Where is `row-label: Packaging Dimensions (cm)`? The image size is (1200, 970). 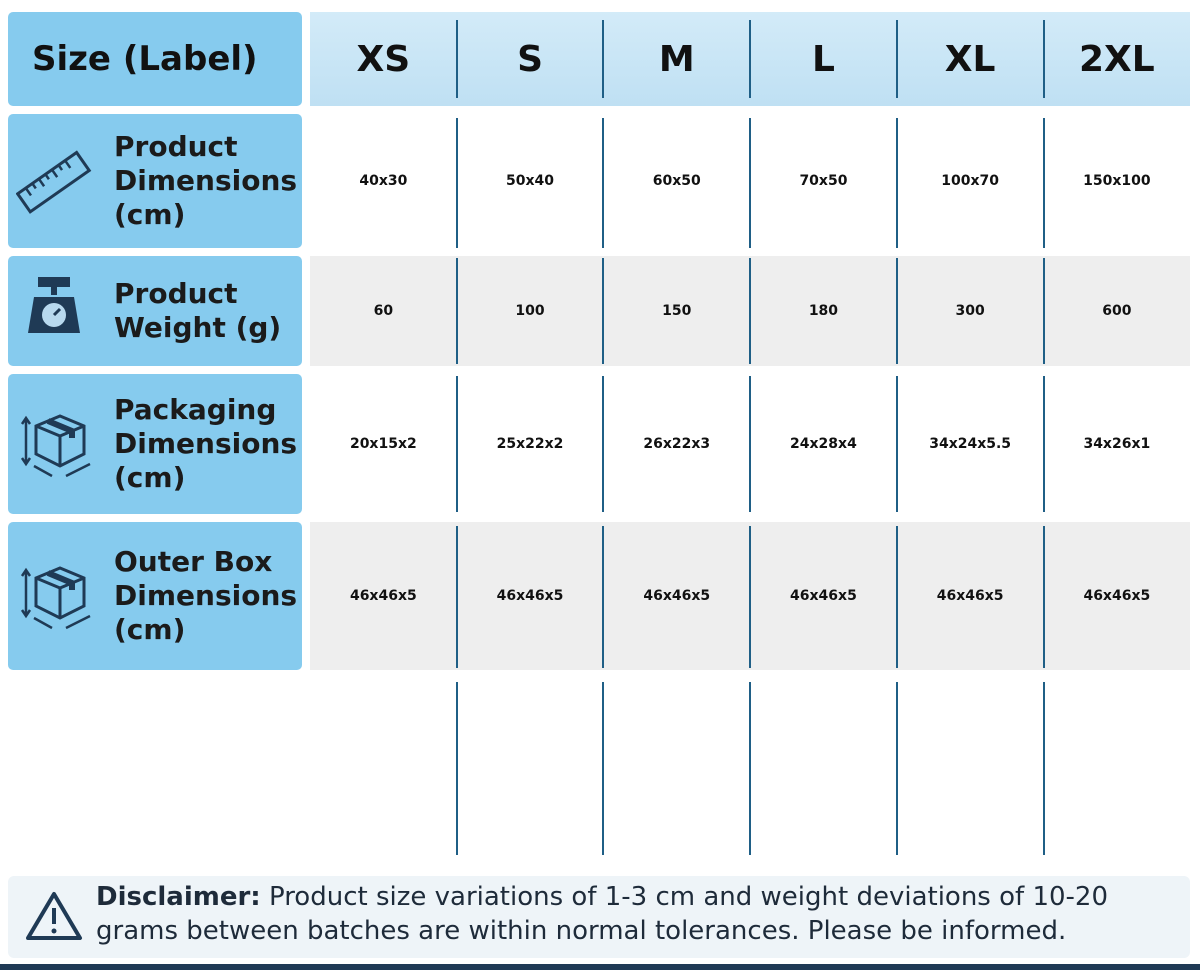
row-label: Packaging Dimensions (cm) is located at coordinates (207, 444).